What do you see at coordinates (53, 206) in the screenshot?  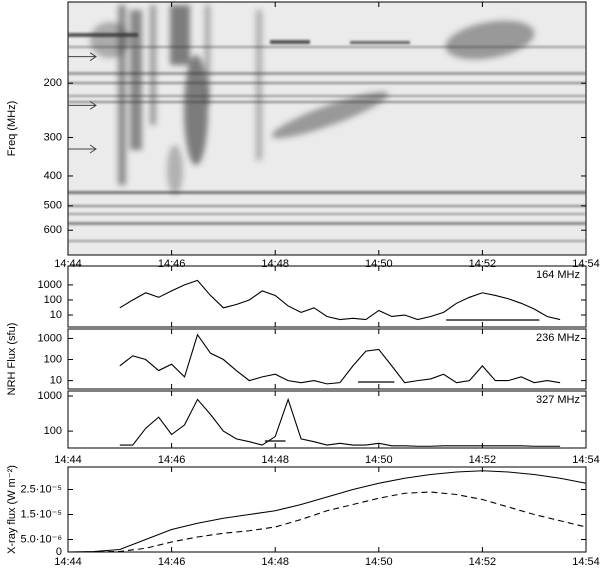 I see `y-tick-label: 500` at bounding box center [53, 206].